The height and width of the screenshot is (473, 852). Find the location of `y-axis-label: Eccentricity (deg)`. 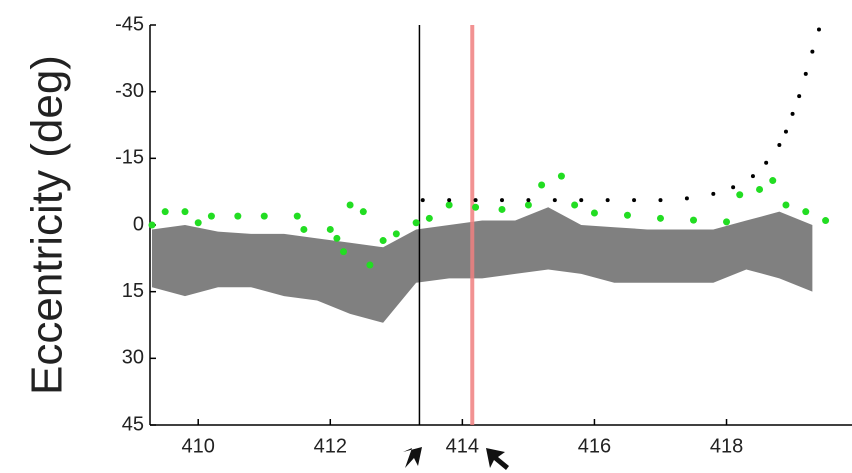

y-axis-label: Eccentricity (deg) is located at coordinates (47, 225).